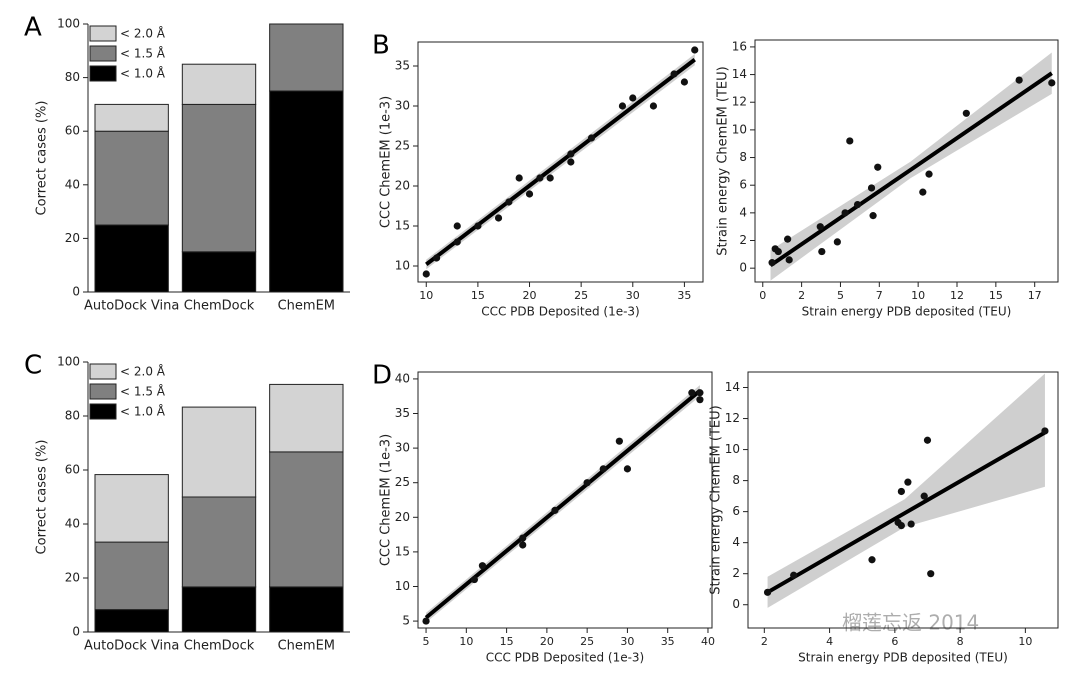 This screenshot has width=1080, height=674. Describe the element at coordinates (801, 295) in the screenshot. I see `x-tick-label: 2` at that location.